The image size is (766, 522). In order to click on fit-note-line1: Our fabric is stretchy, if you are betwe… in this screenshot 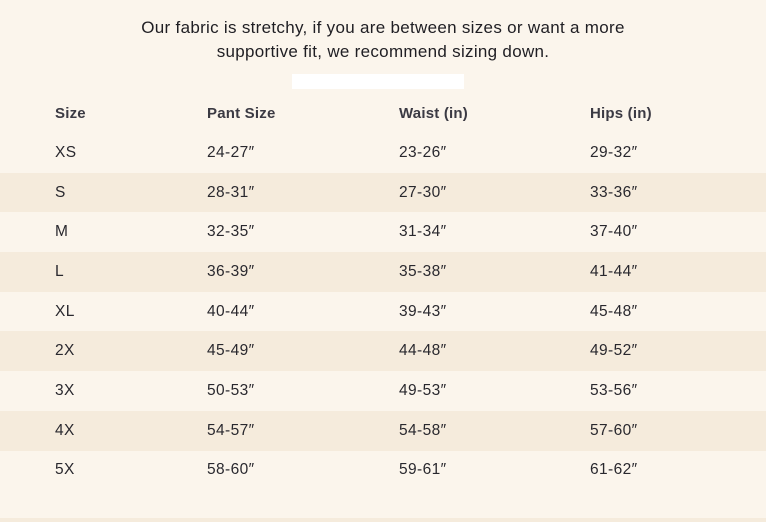, I will do `click(383, 27)`.